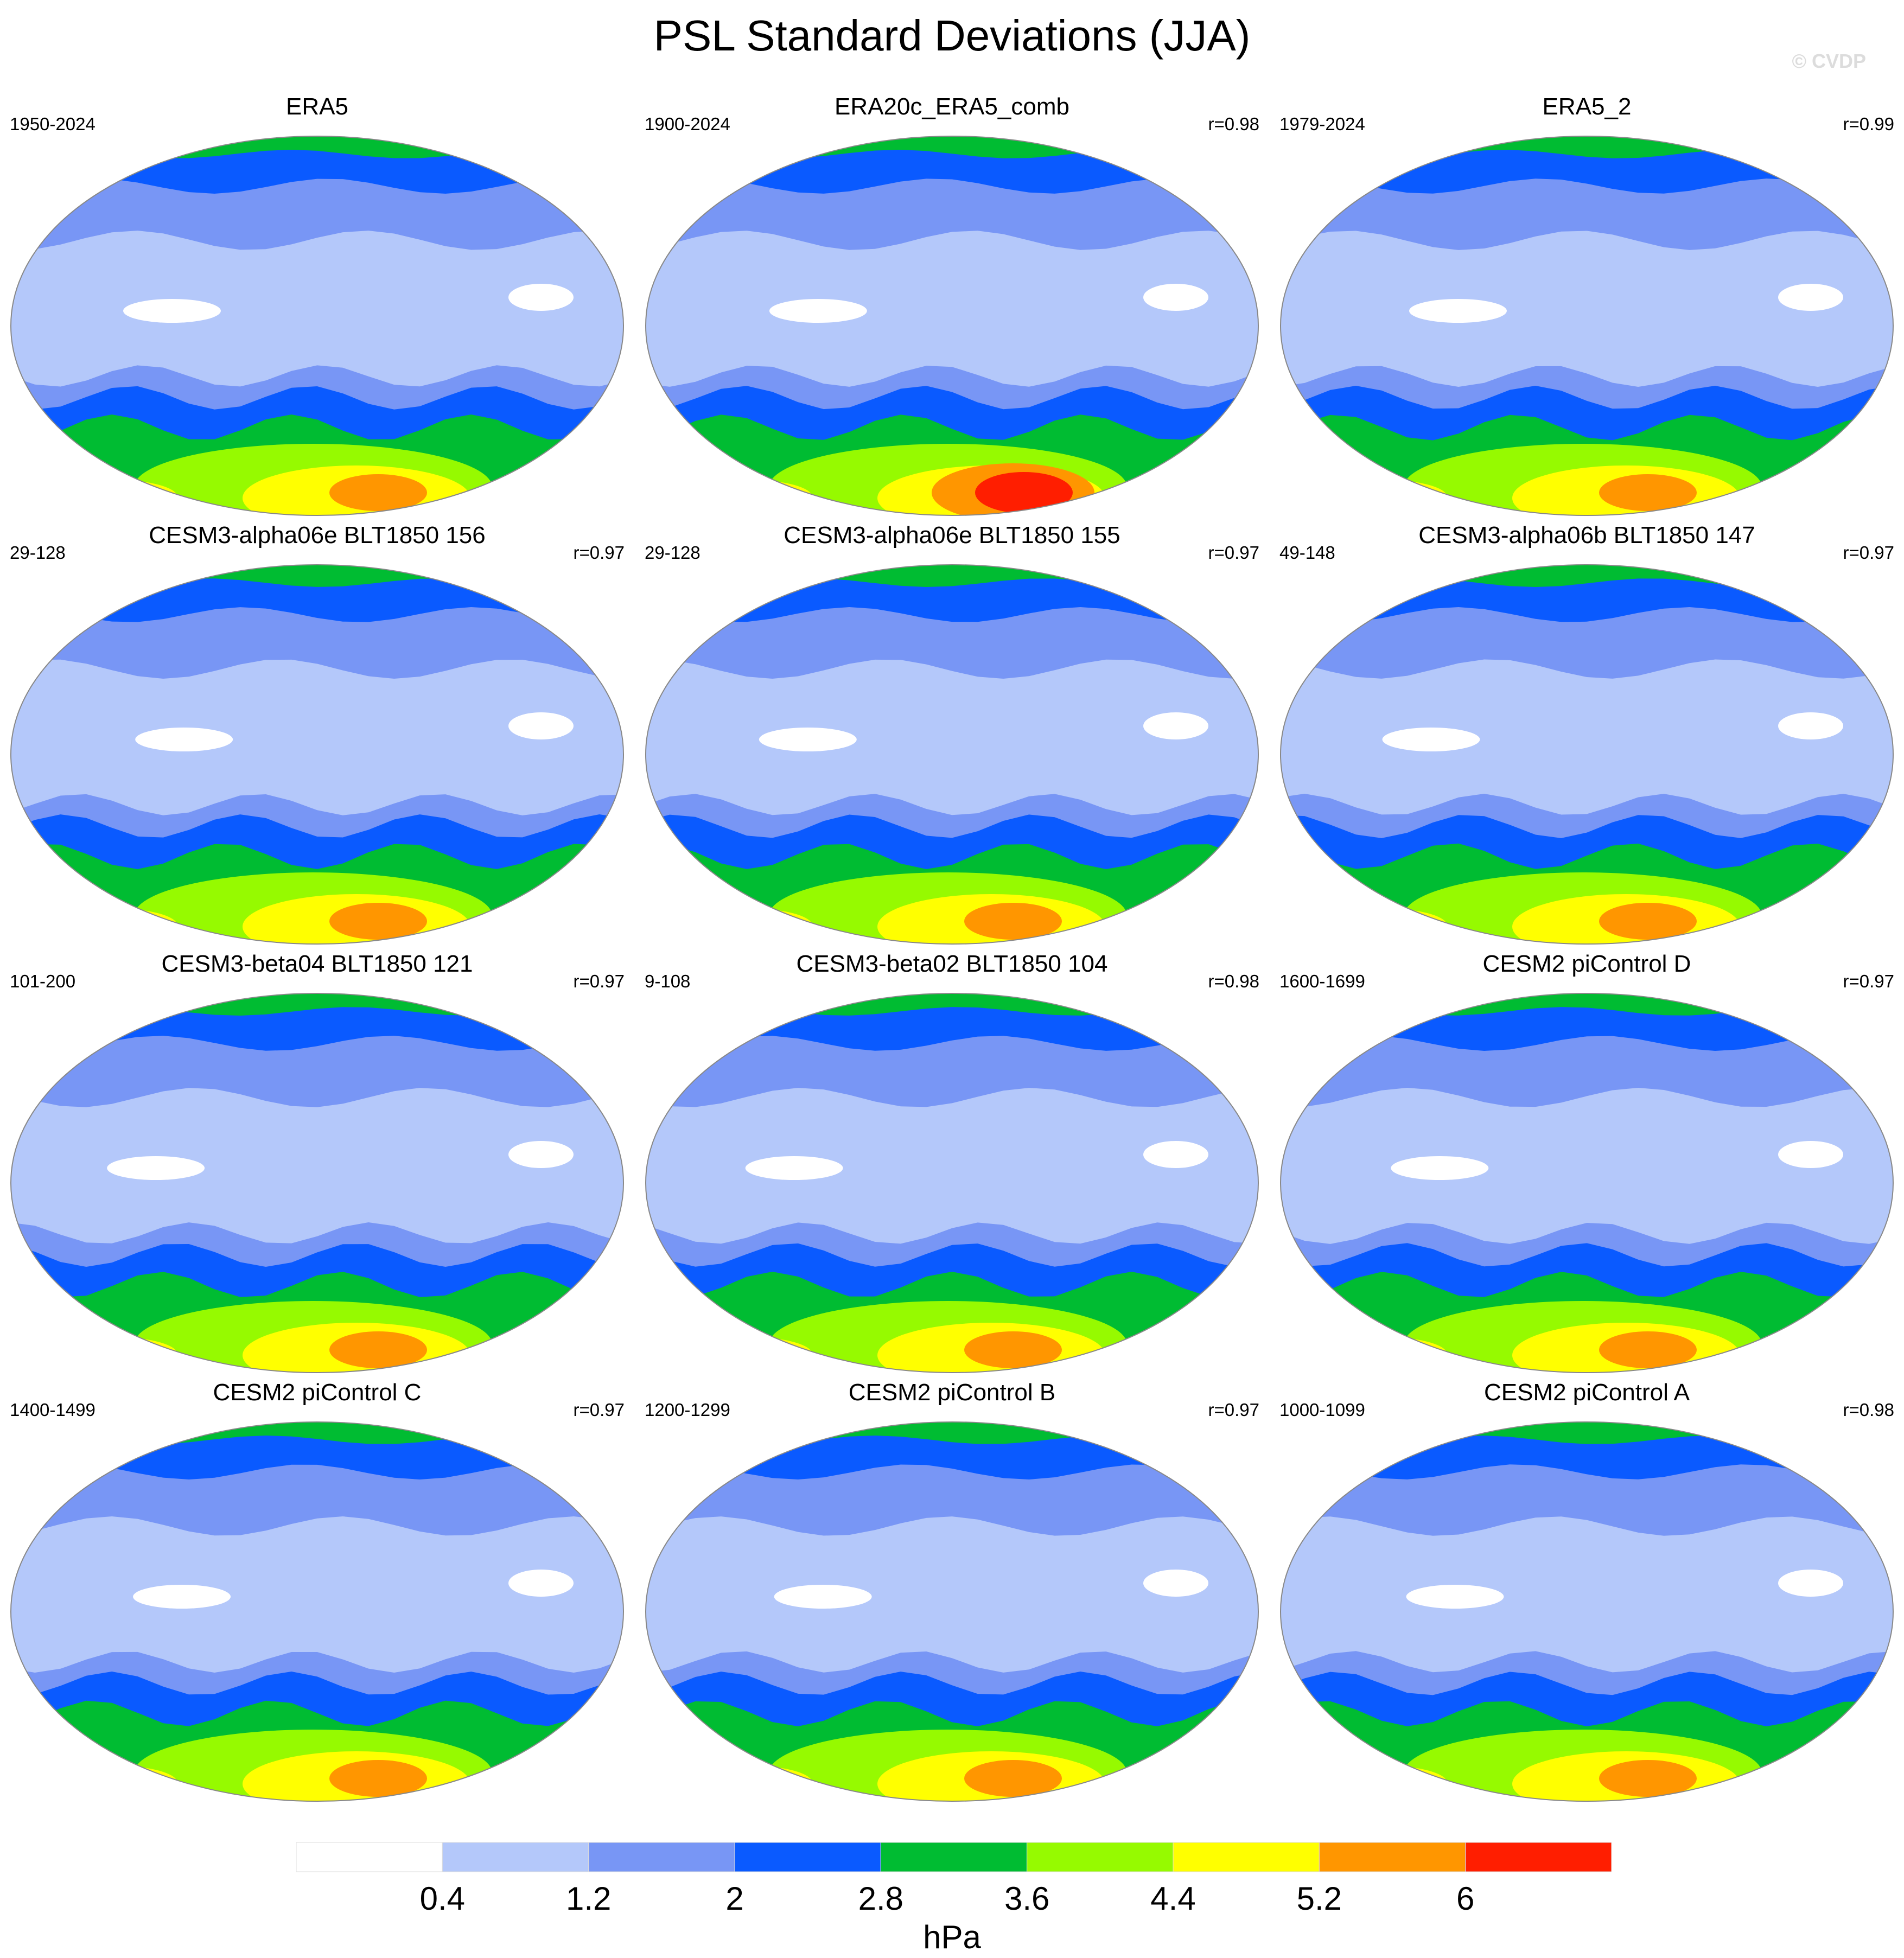 The width and height of the screenshot is (1904, 1958). What do you see at coordinates (954, 1857) in the screenshot?
I see `colorbar` at bounding box center [954, 1857].